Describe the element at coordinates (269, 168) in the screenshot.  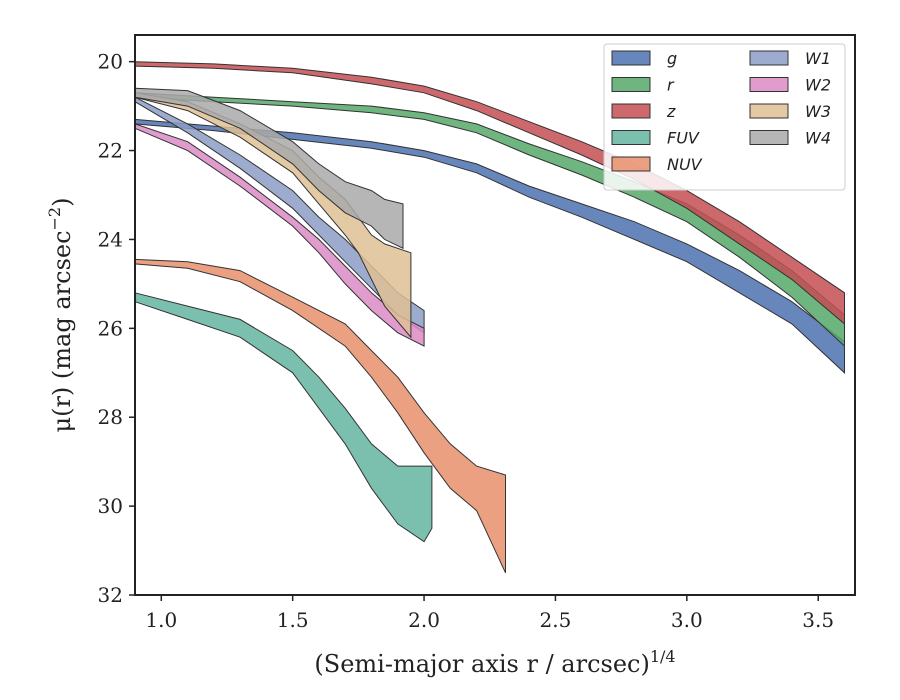
I see `series-band-w4` at that location.